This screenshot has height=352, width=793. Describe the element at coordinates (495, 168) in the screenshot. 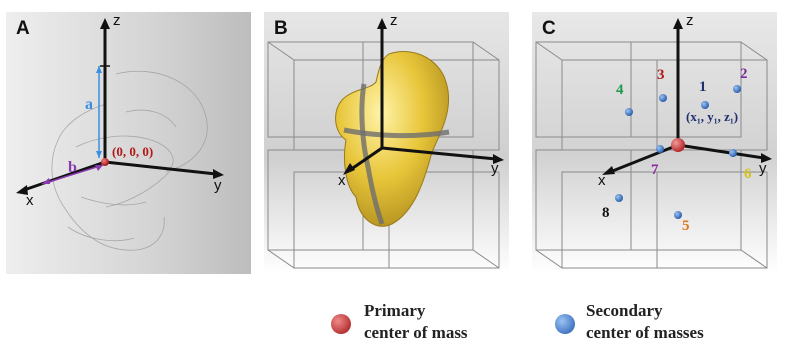

I see `y-axis-label-b: y` at that location.